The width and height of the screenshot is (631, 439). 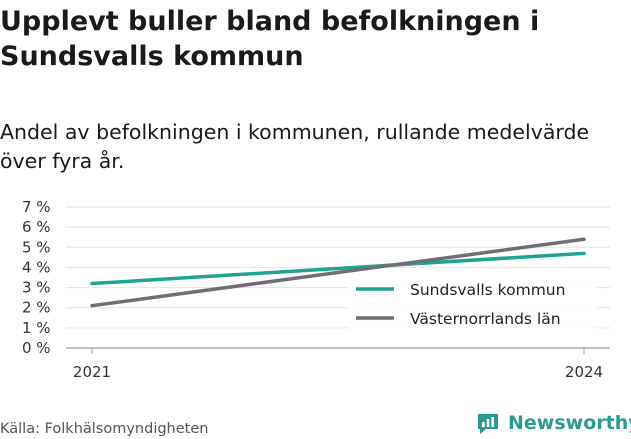 I want to click on legend-background, so click(x=473, y=307).